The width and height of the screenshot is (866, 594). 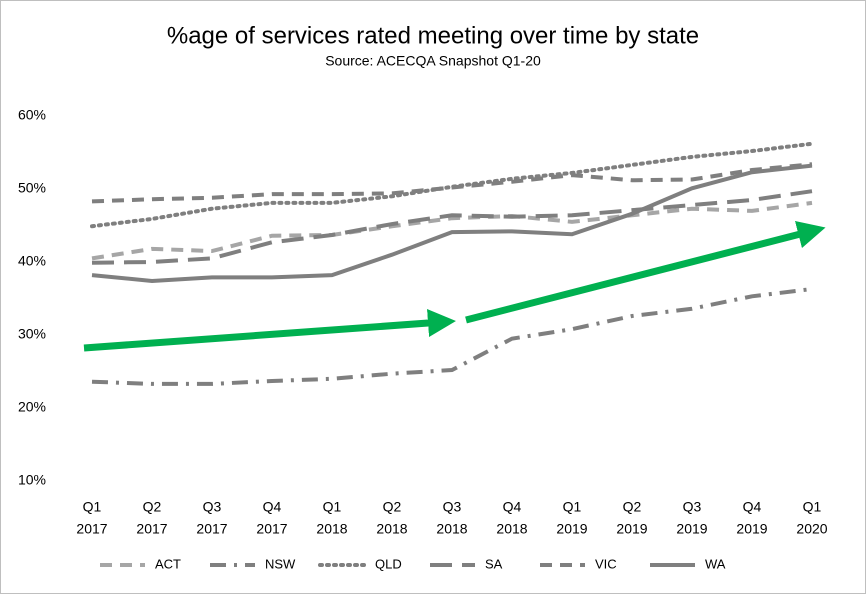 I want to click on y-tick-label: 40%, so click(x=32, y=261).